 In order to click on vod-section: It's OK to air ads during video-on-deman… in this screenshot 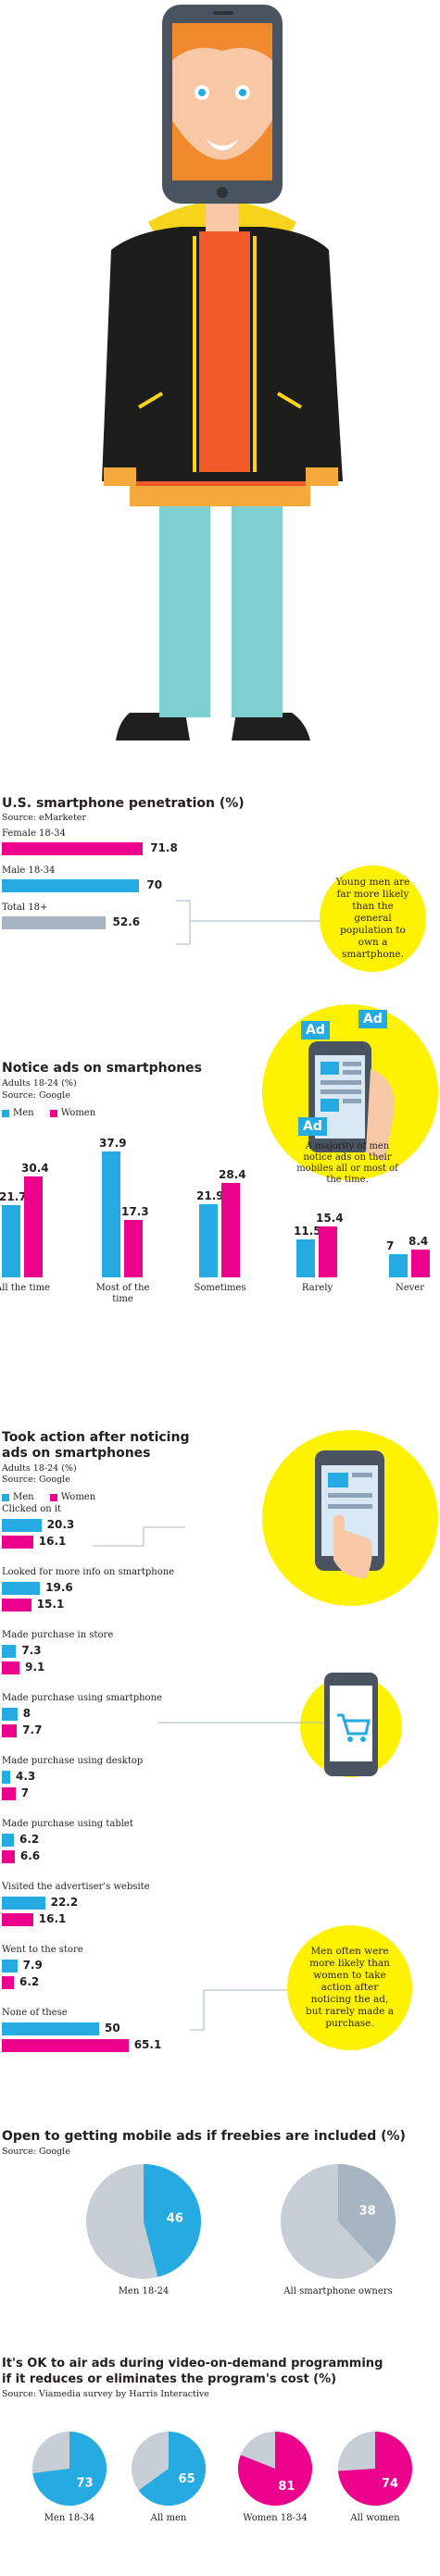, I will do `click(220, 2466)`.